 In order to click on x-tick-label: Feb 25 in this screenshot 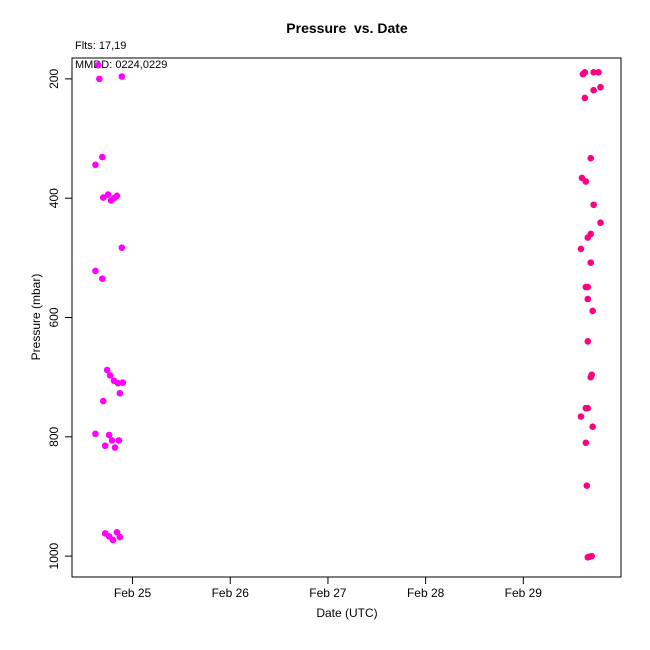, I will do `click(133, 593)`.